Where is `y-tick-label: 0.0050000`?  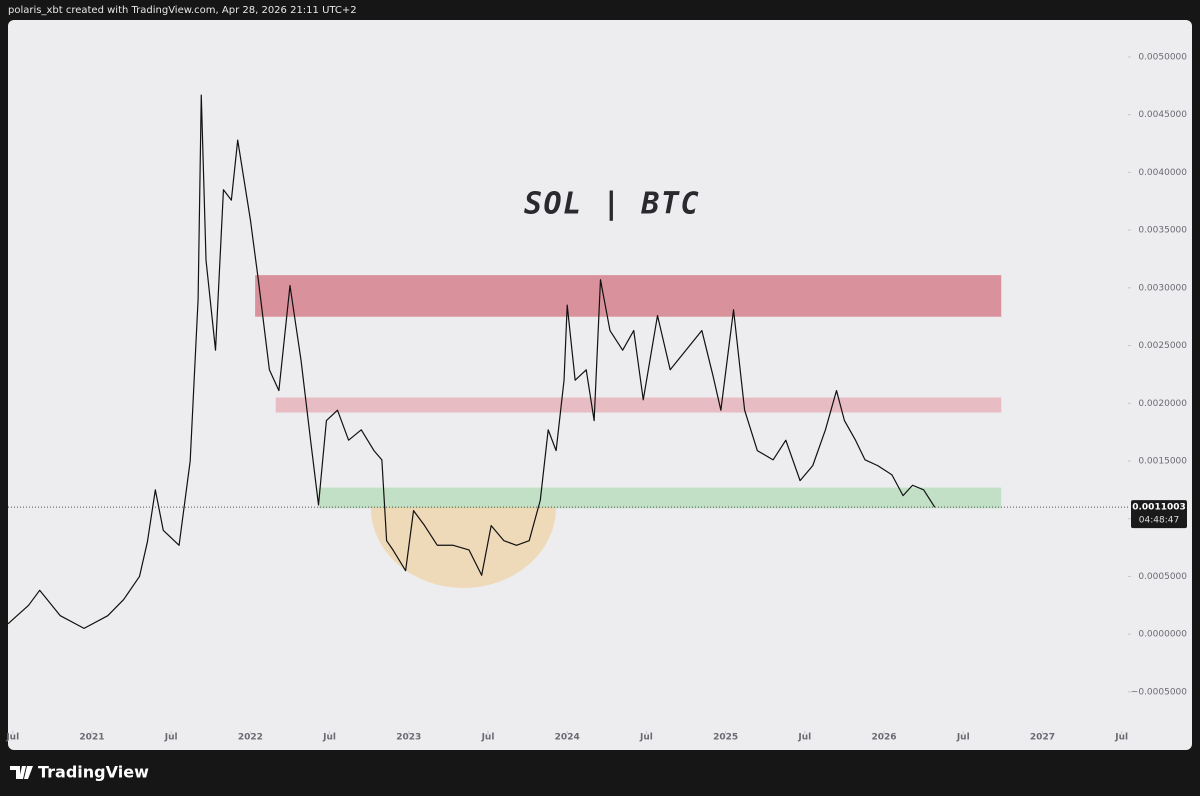
y-tick-label: 0.0050000 is located at coordinates (1162, 57).